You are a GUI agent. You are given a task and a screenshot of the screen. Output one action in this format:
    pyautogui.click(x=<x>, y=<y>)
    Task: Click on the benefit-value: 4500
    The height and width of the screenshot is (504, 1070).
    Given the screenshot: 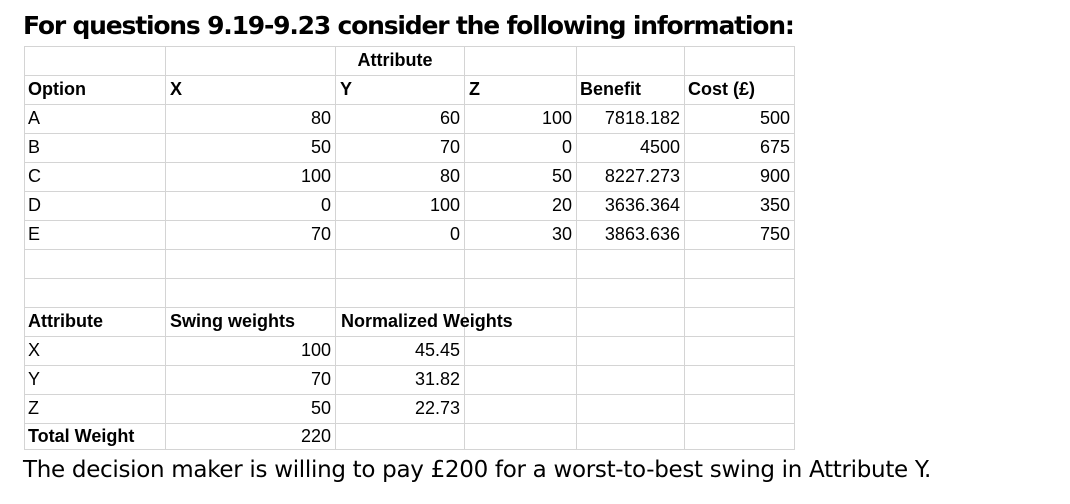 What is the action you would take?
    pyautogui.click(x=659, y=147)
    